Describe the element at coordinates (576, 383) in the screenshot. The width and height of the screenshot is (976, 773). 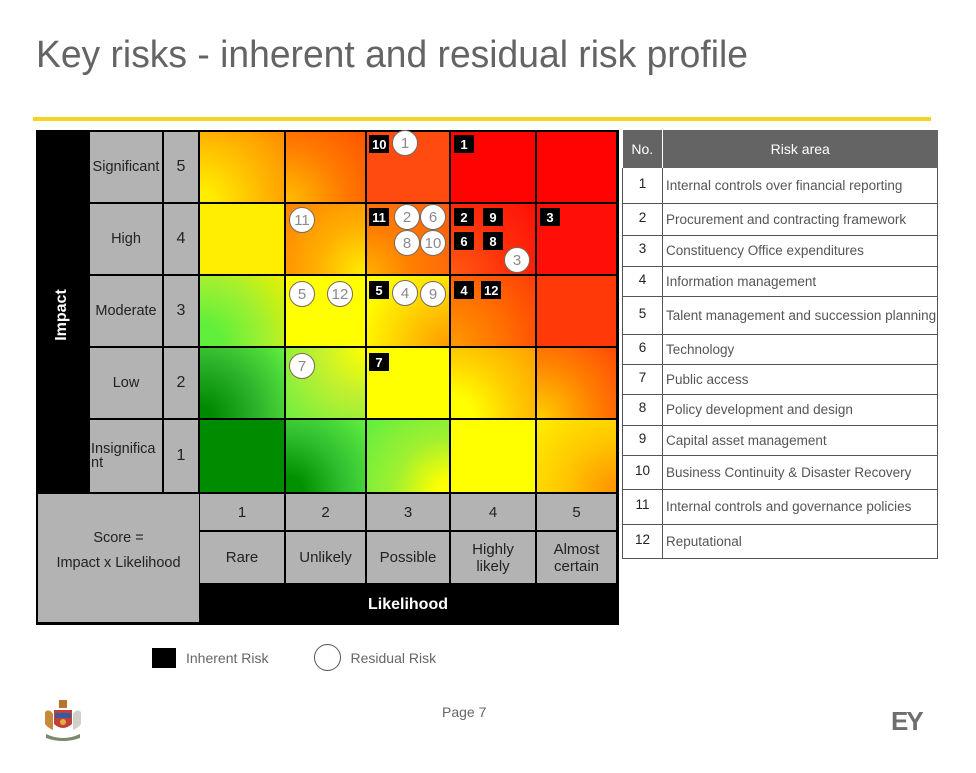
I see `heat-cell-i2-l5` at that location.